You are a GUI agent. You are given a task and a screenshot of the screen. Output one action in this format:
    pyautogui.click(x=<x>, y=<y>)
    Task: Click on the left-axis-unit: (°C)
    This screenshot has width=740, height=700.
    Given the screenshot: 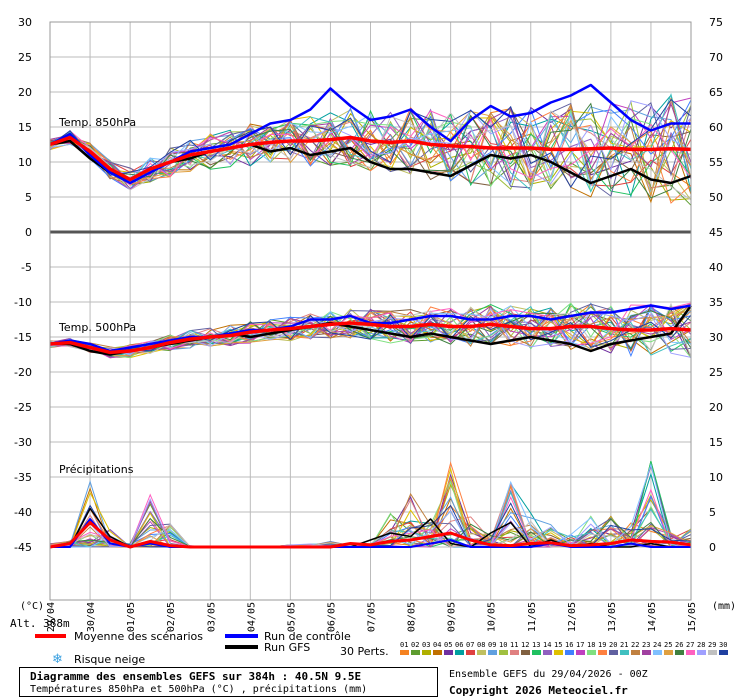 What is the action you would take?
    pyautogui.click(x=32, y=606)
    